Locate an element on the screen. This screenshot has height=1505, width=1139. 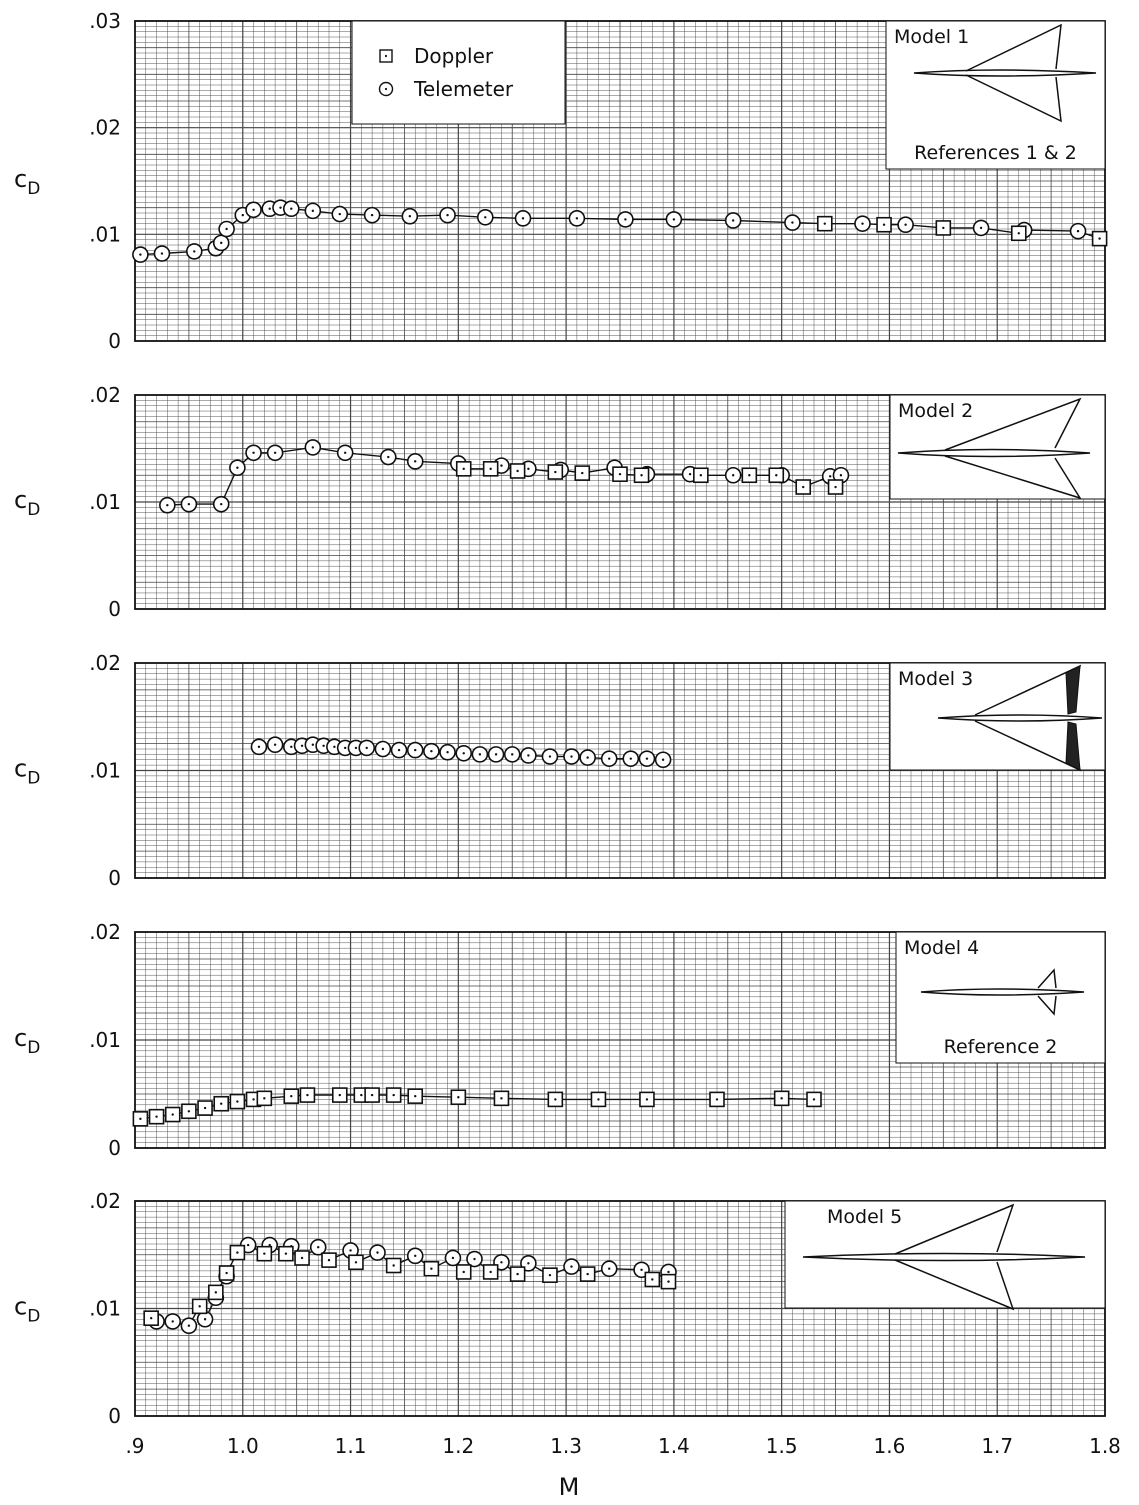
shaded-upper-flap is located at coordinates (1073, 690).